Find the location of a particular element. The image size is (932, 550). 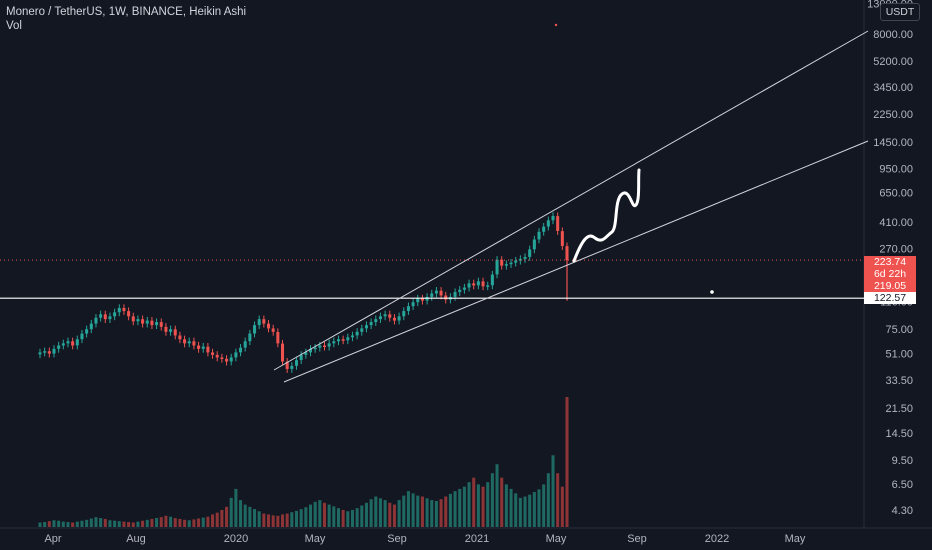

time-axis: Apr Aug 2020 May Sep 2021 May Sep 2022 May is located at coordinates (424, 539).